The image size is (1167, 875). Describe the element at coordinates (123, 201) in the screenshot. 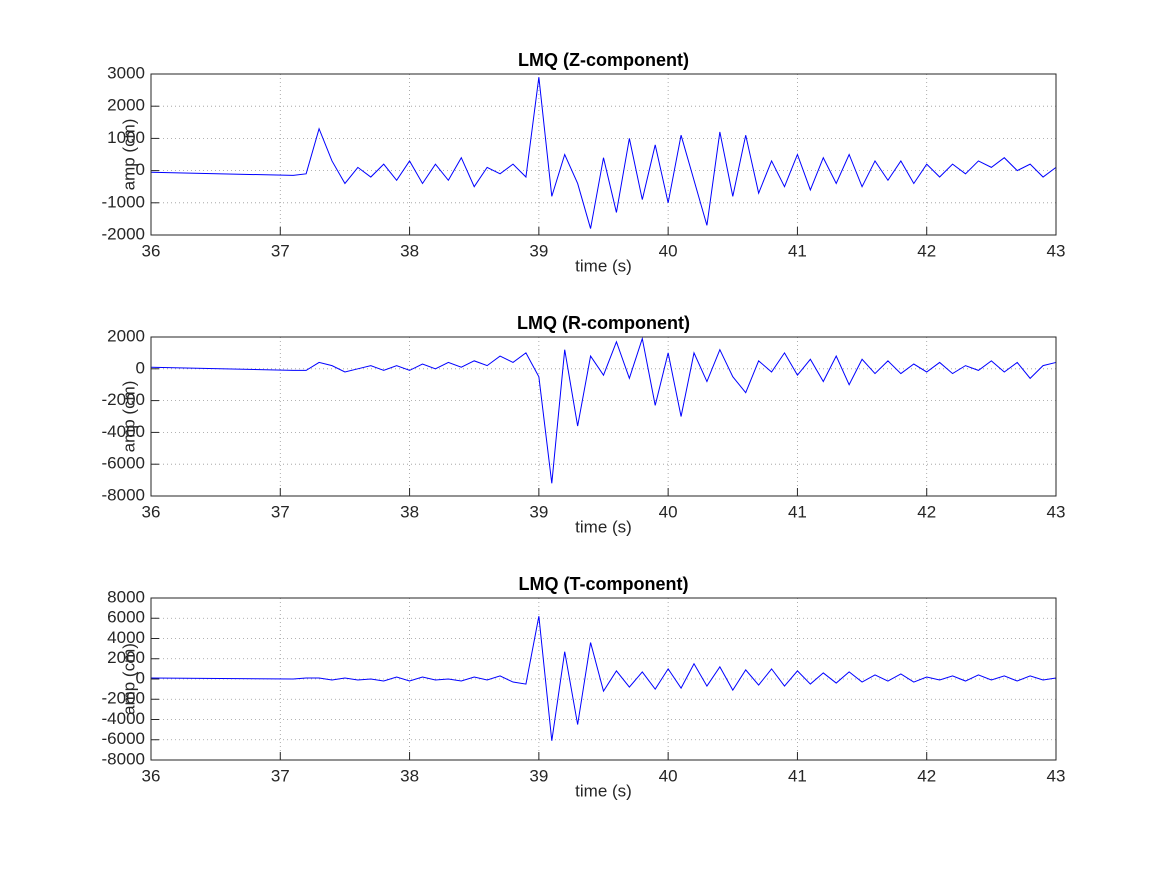

I see `y-tick-label: -1000` at that location.